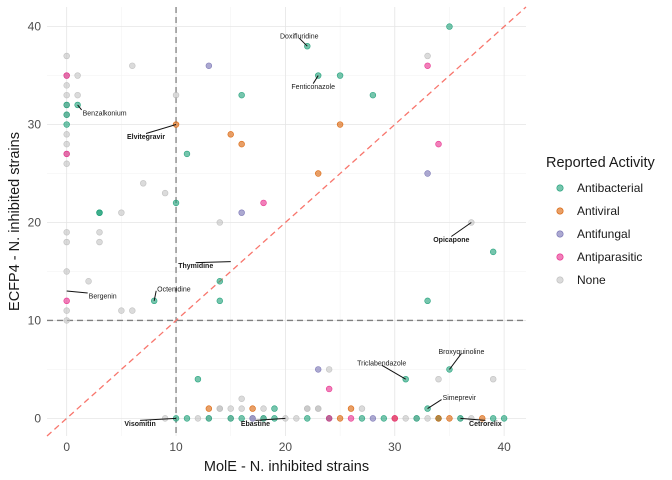 The image size is (672, 480). Describe the element at coordinates (174, 289) in the screenshot. I see `annotation-label: Octenidine` at that location.